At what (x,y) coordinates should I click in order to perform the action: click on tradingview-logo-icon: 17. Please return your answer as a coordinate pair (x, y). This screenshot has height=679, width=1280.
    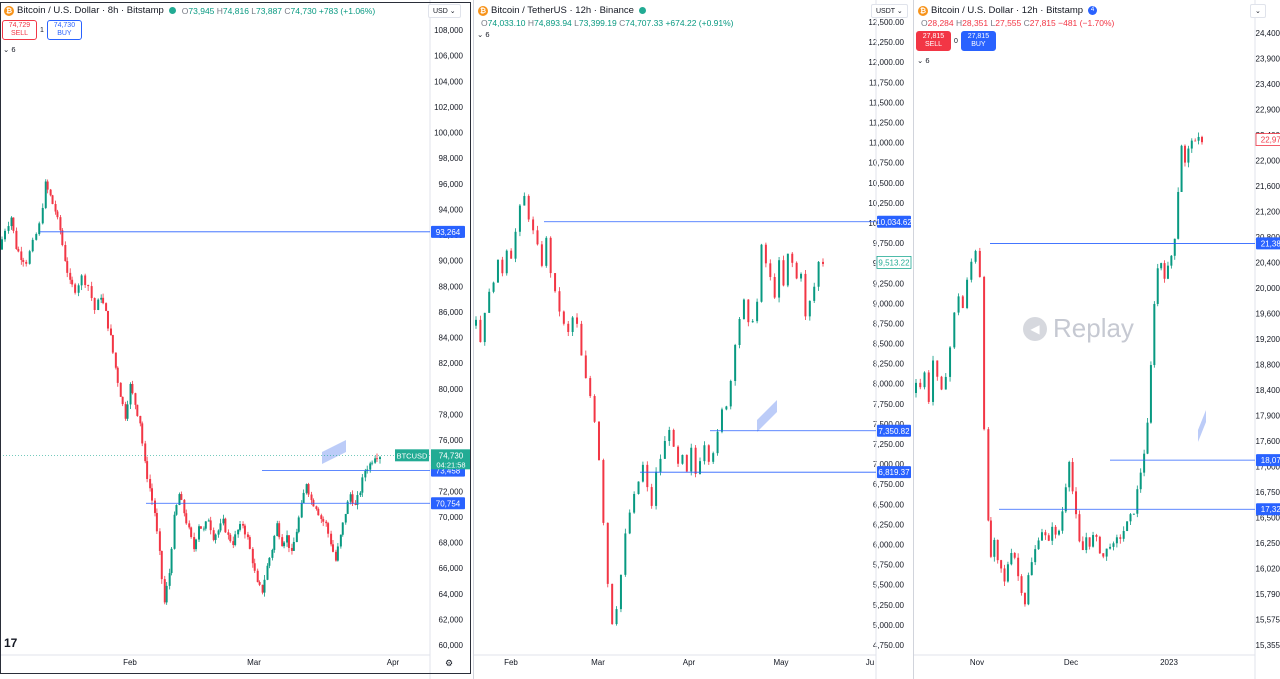
    Looking at the image, I should click on (11, 643).